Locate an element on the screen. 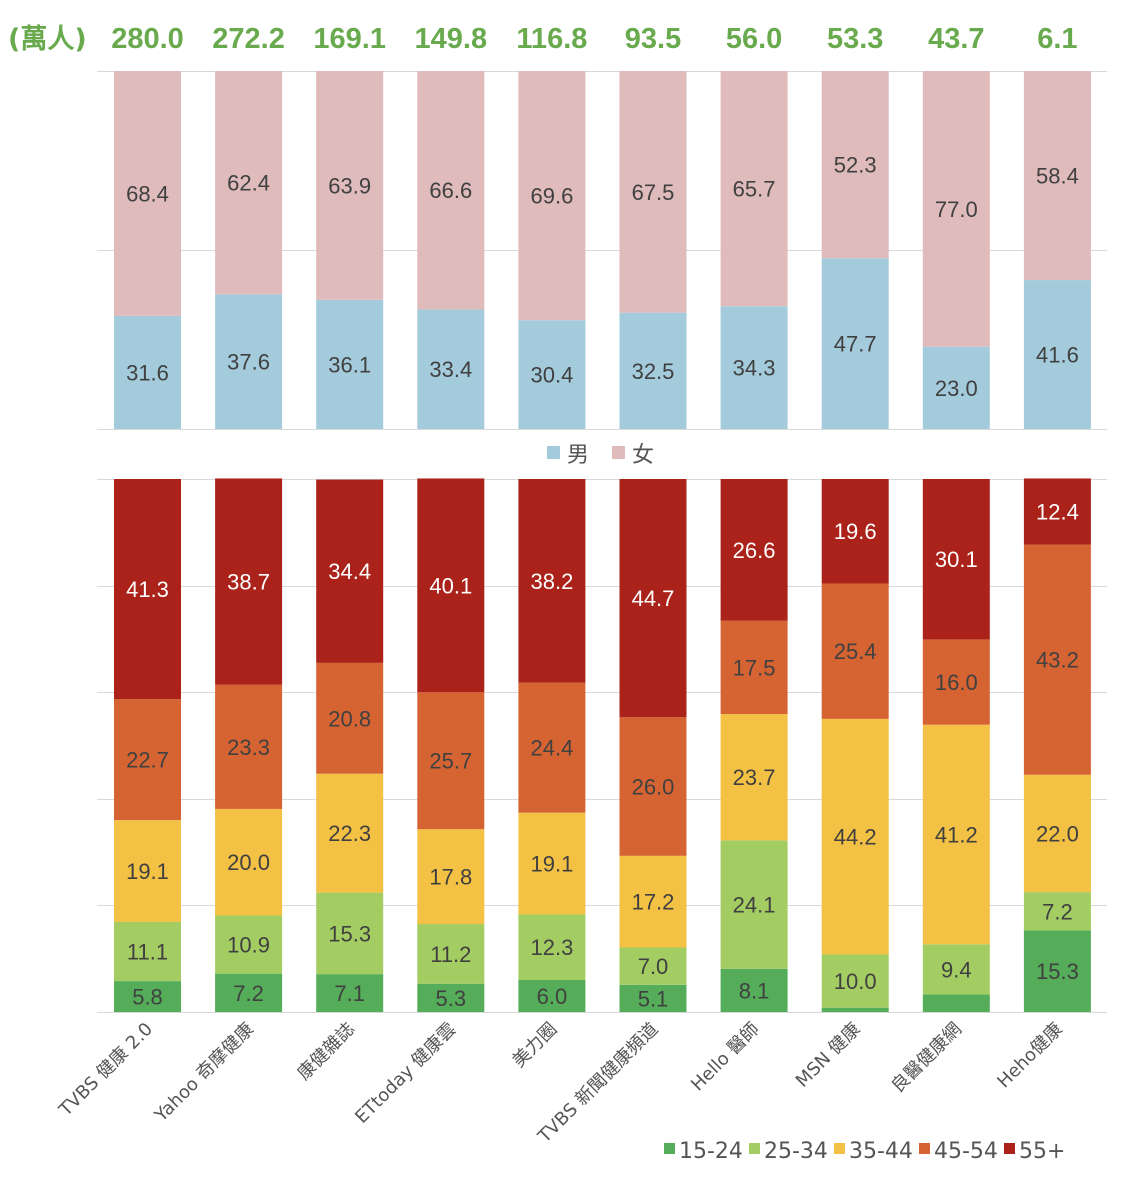  data-label: 30.1 is located at coordinates (956, 559).